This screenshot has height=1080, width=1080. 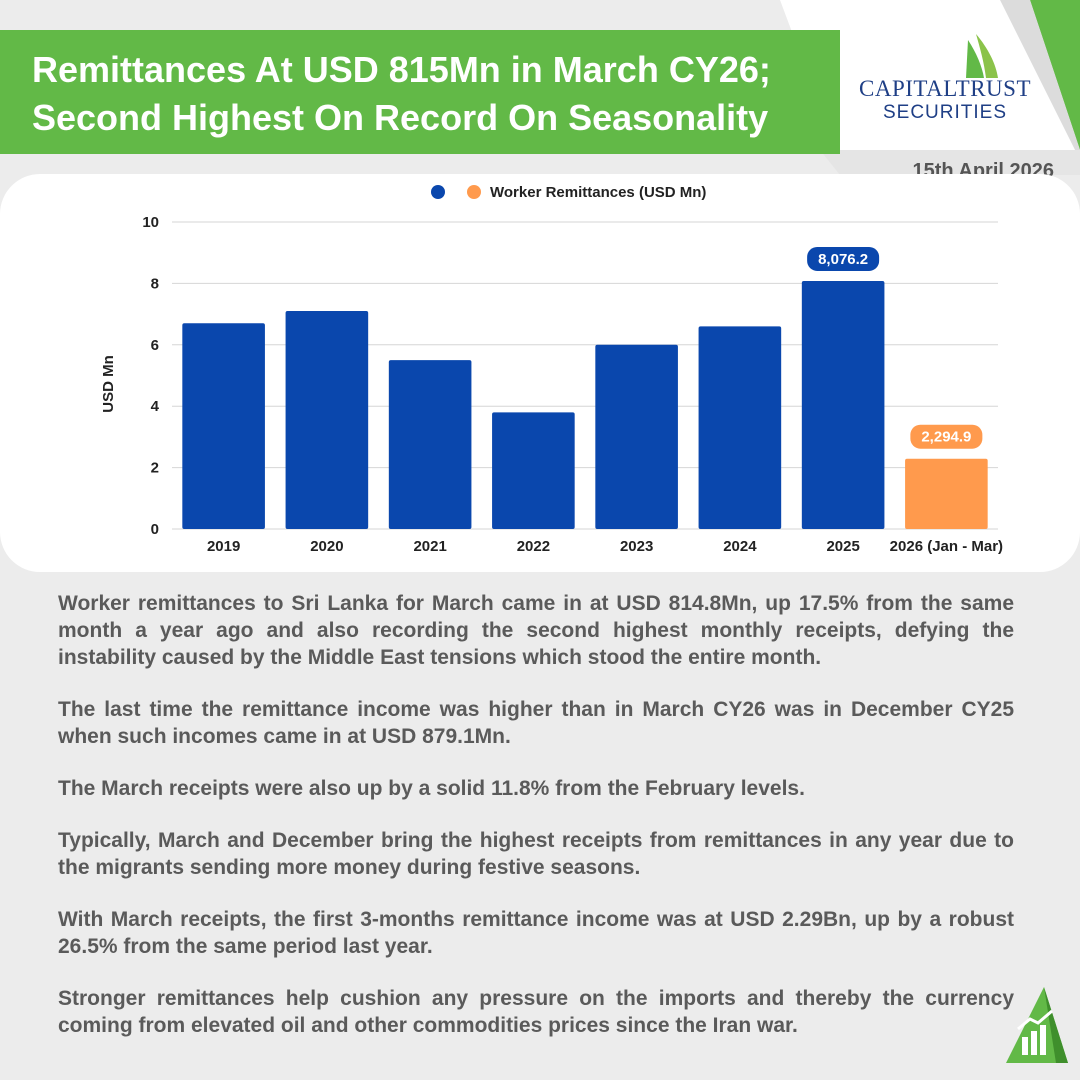 I want to click on x-tick-label: 2026 (Jan - Mar), so click(x=946, y=546).